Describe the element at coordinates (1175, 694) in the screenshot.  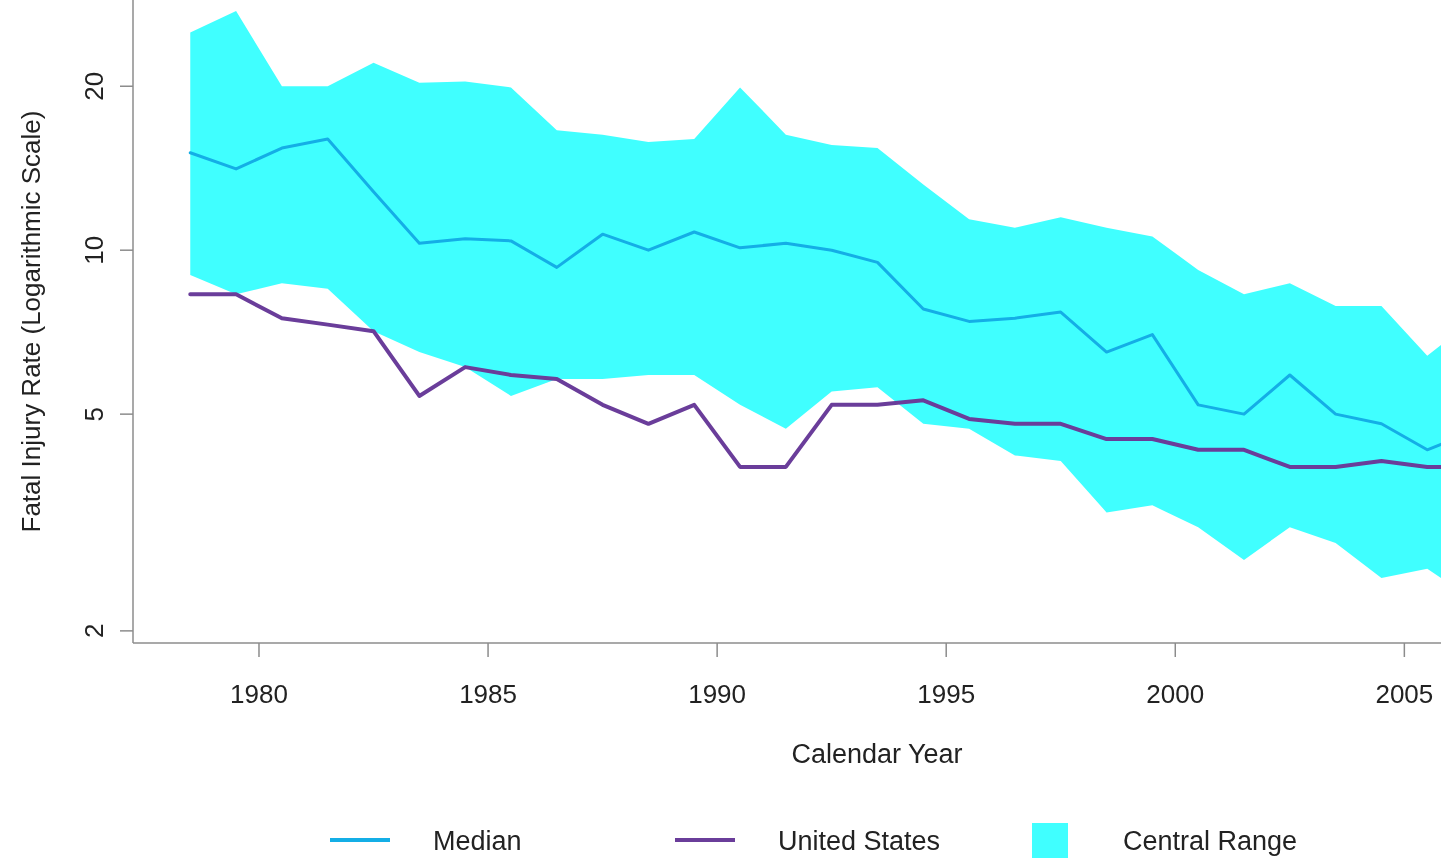
I see `x-tick-label: 2000` at that location.